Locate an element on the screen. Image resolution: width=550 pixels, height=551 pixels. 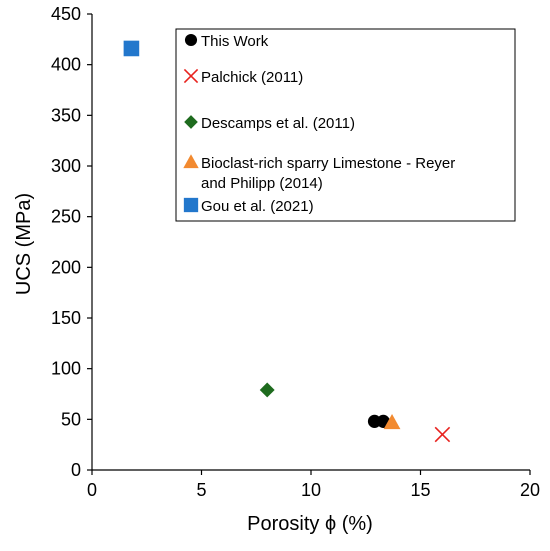
data-point-x is located at coordinates (442, 434).